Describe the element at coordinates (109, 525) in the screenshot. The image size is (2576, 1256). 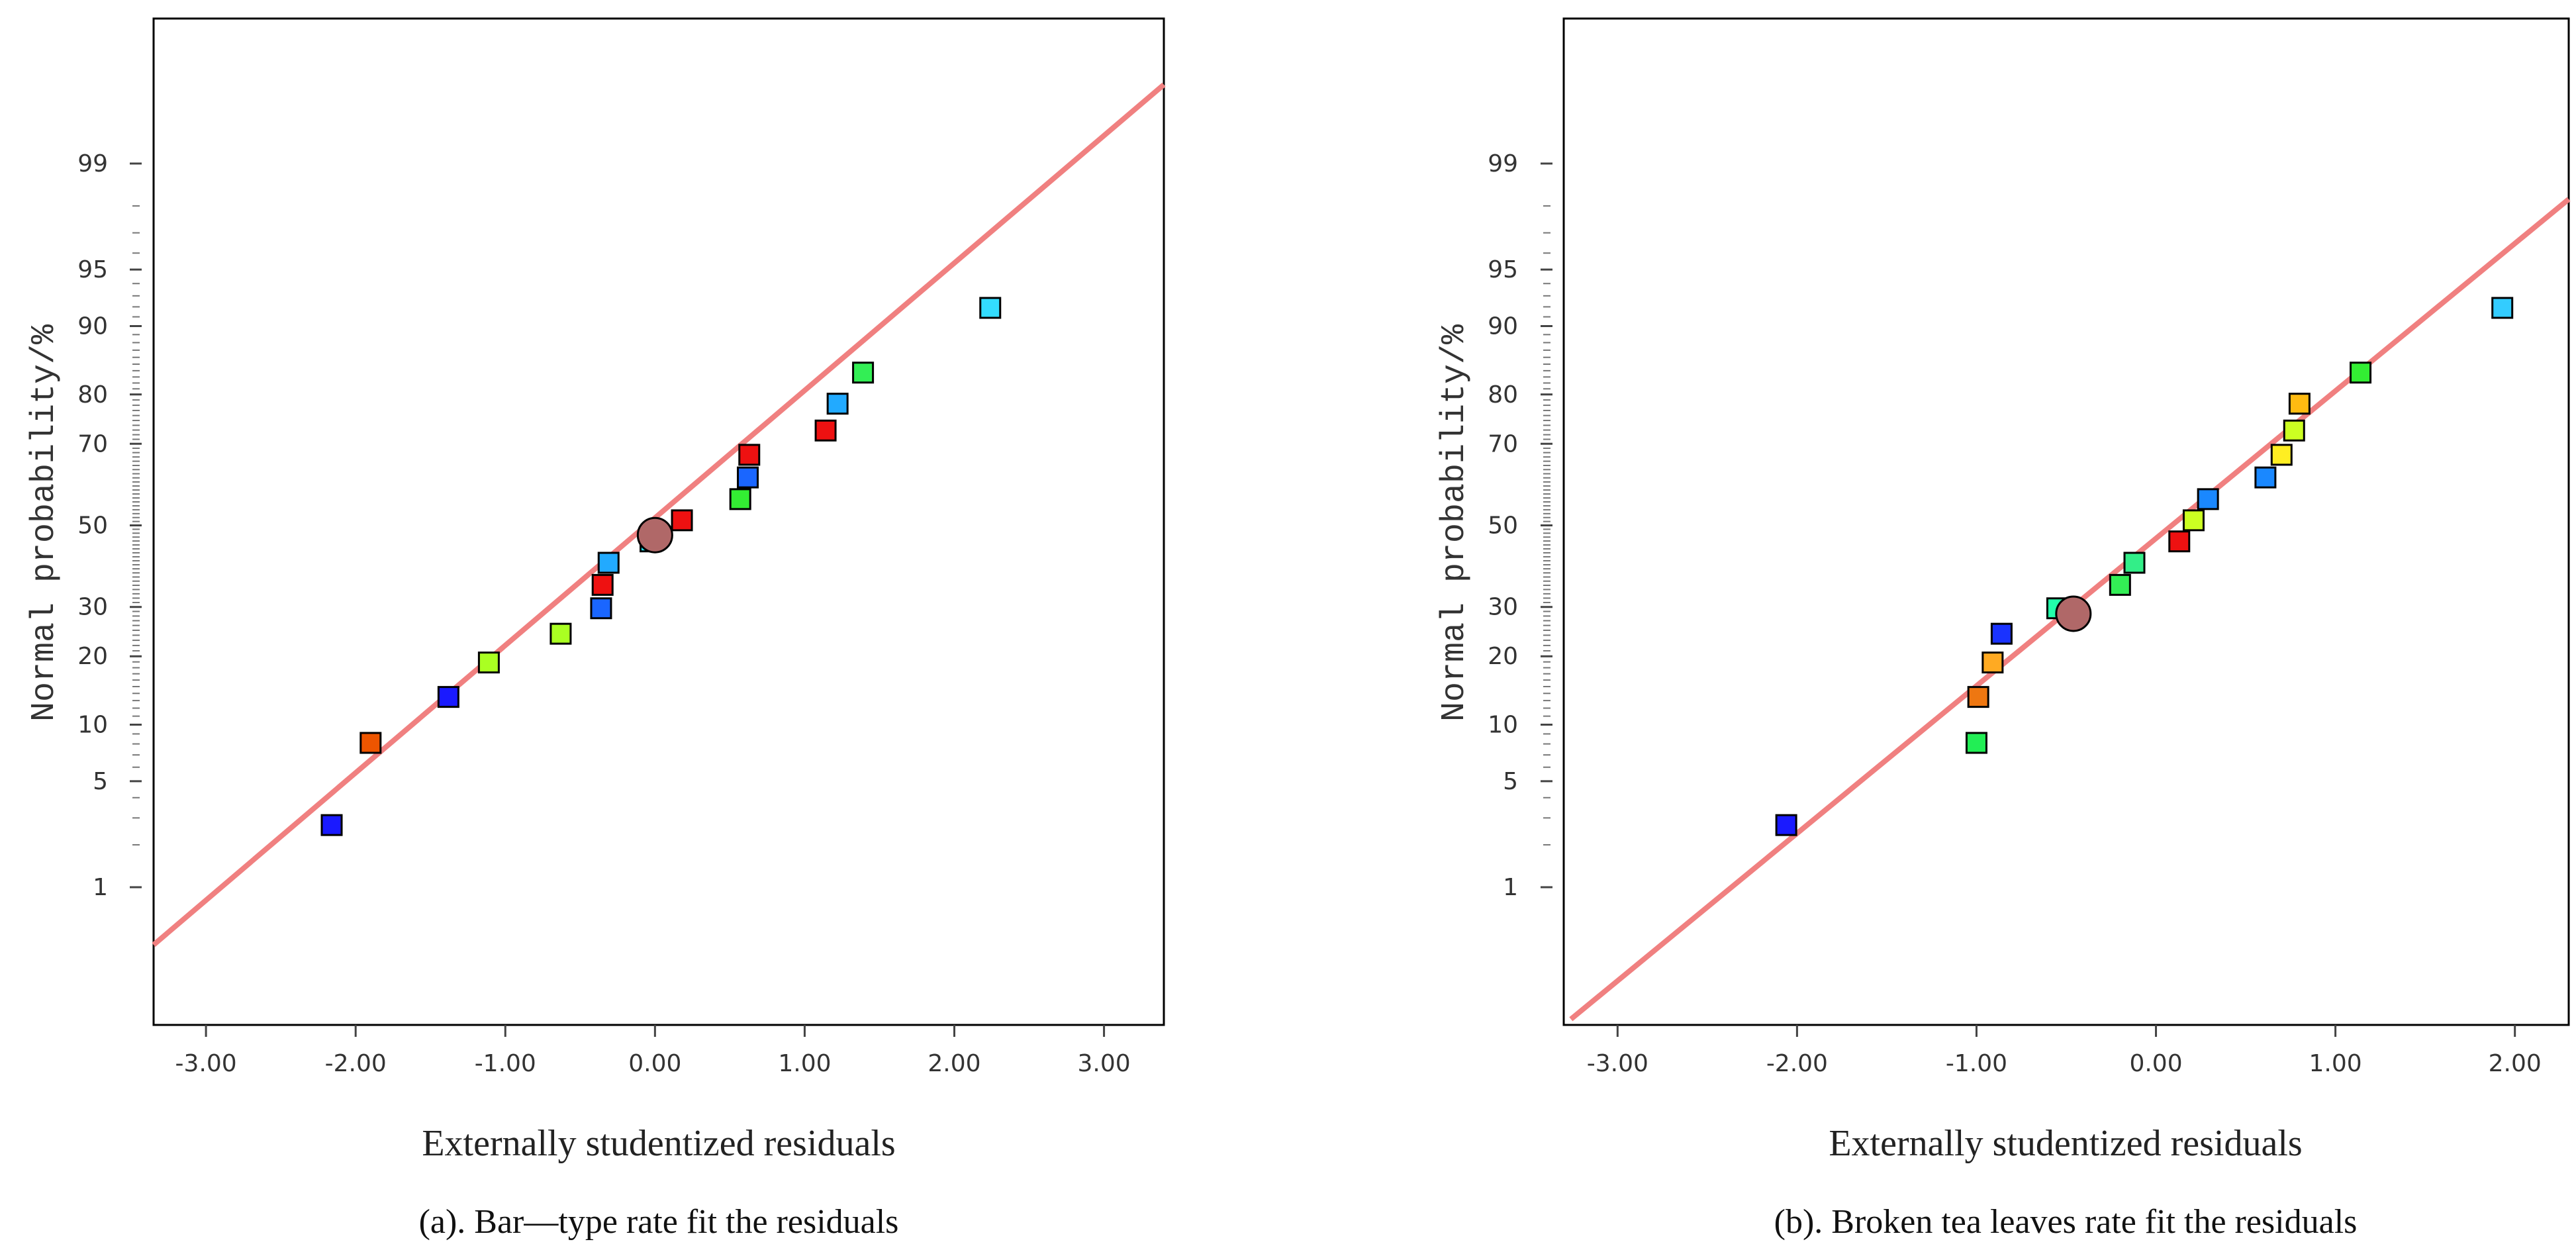
I see `panel-a-y-axis-ticks: 1 5 10 20 30 50 70 80 90 95 99` at that location.